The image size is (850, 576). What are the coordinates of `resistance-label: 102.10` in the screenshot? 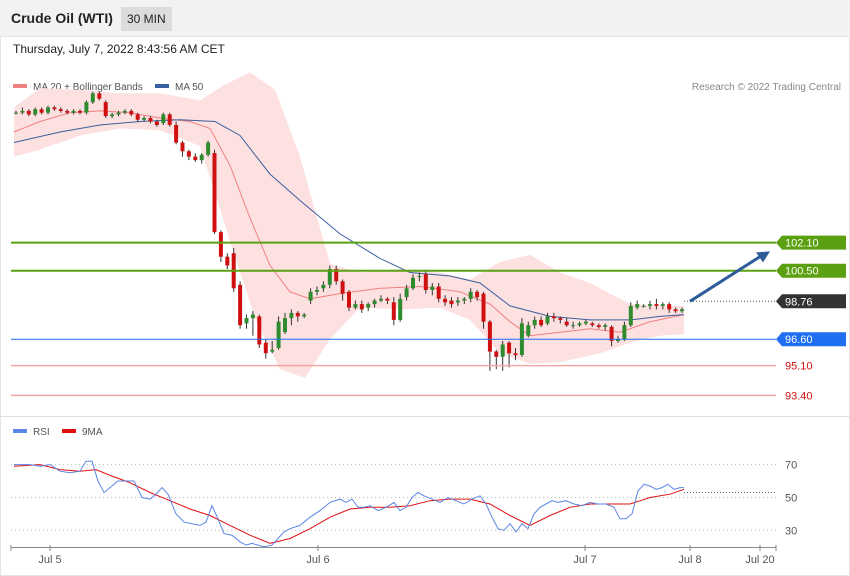 It's located at (802, 244).